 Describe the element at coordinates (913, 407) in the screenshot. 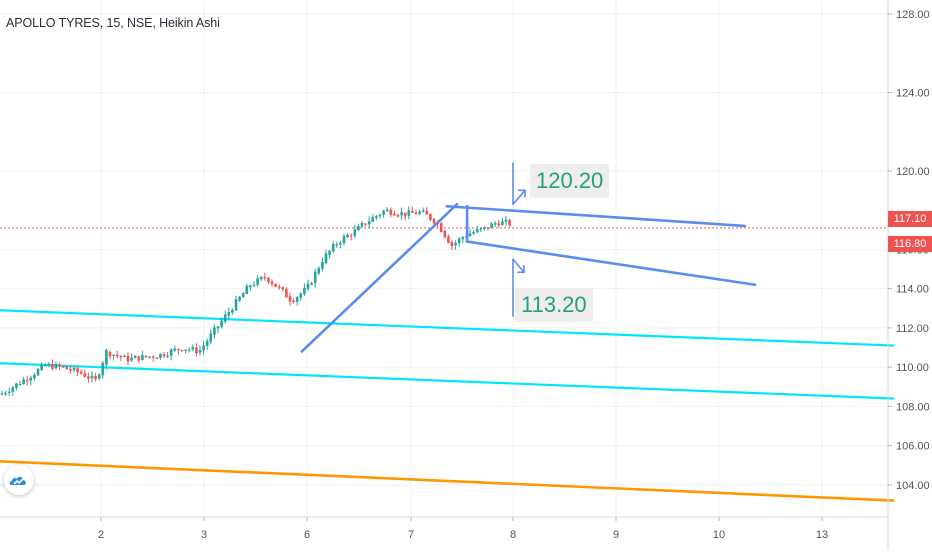

I see `y-tick-label: 108.00` at that location.